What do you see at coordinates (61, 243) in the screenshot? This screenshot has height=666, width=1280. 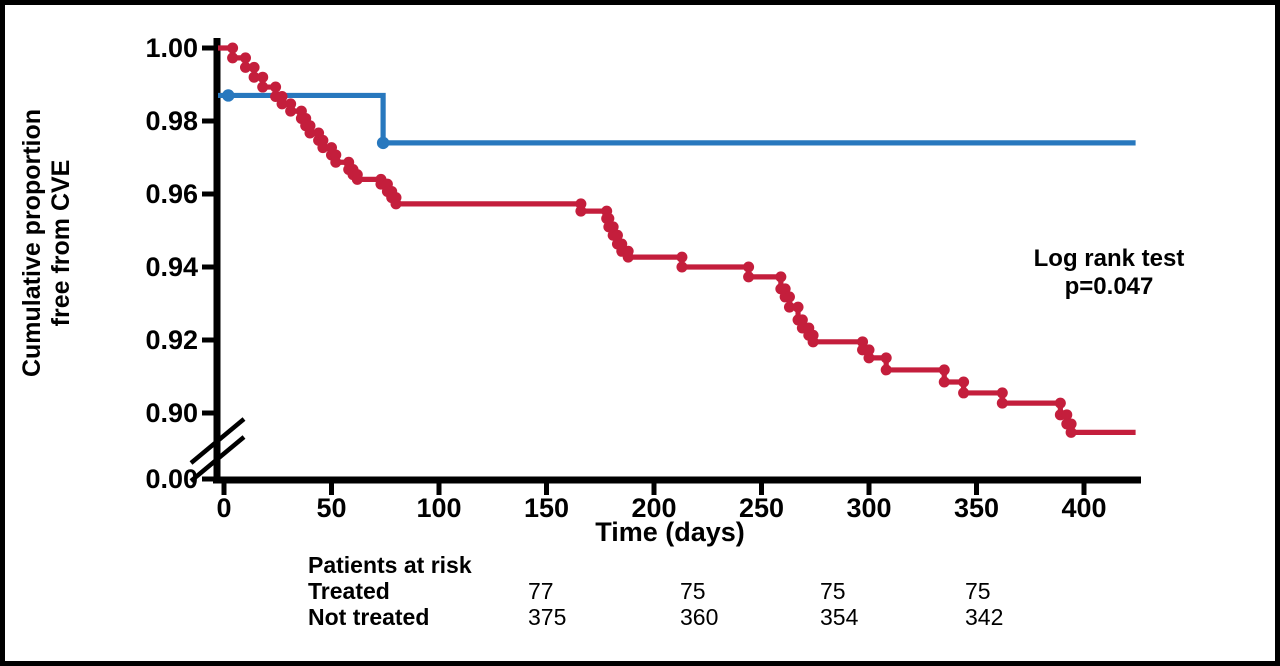 I see `y-axis-title-line2: free from CVE` at bounding box center [61, 243].